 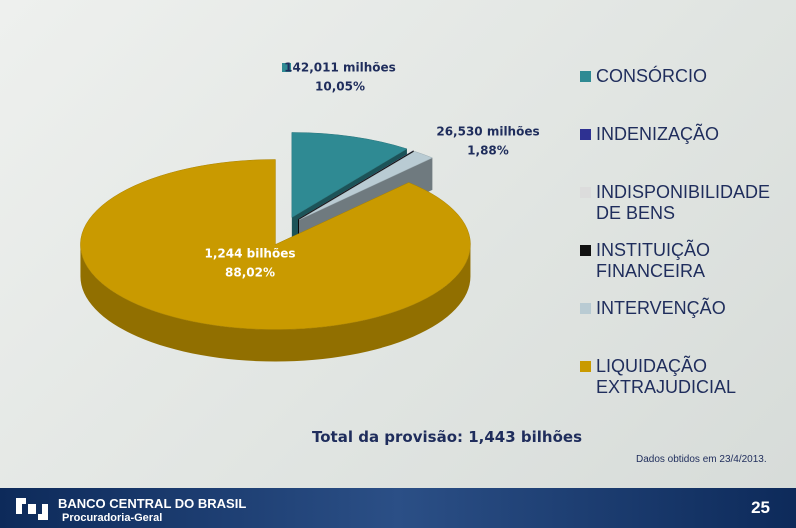 I want to click on legend-item: INDISPONIBILIDADE DE BENS, so click(x=687, y=211).